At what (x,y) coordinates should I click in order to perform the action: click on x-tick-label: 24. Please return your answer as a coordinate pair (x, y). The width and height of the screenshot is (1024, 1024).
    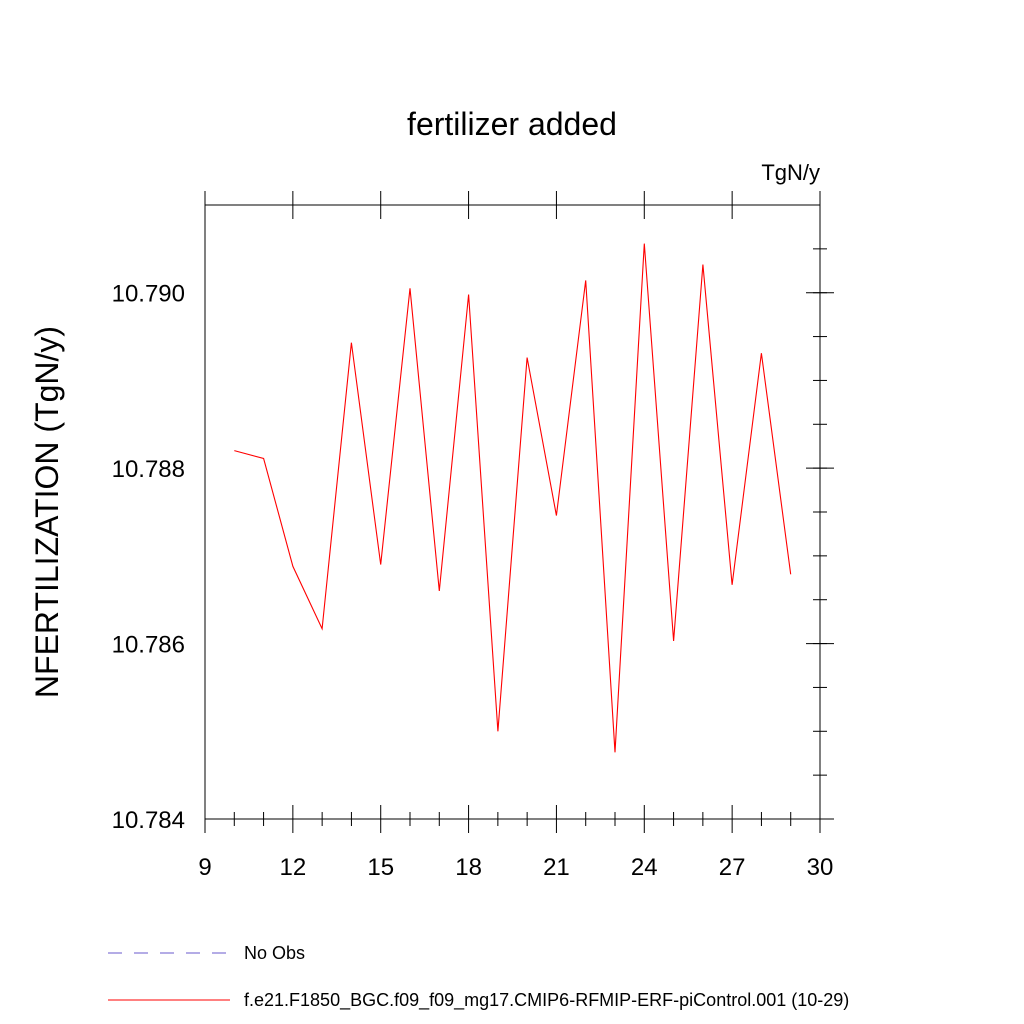
    Looking at the image, I should click on (644, 867).